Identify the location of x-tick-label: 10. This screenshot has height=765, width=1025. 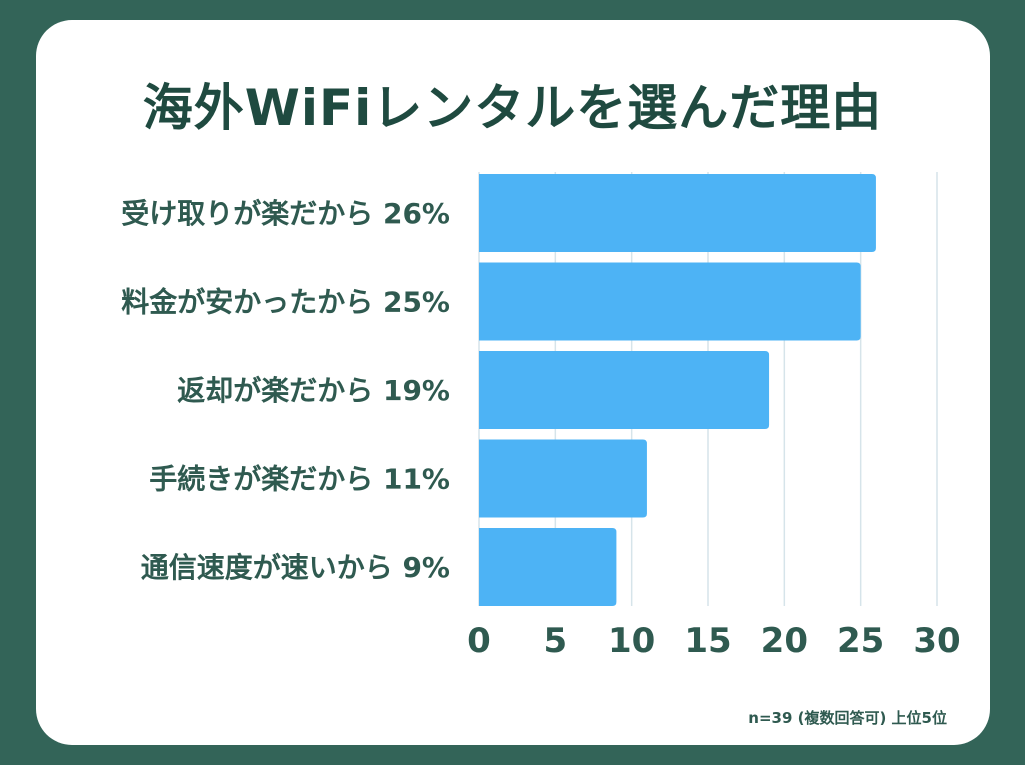
(631, 641).